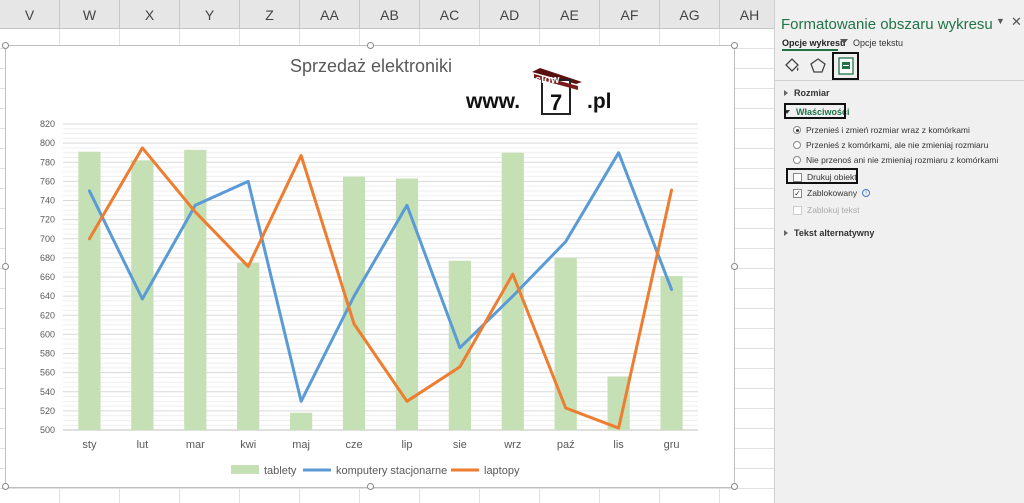 The width and height of the screenshot is (1024, 503). Describe the element at coordinates (270, 14) in the screenshot. I see `column-header-z: Z` at that location.